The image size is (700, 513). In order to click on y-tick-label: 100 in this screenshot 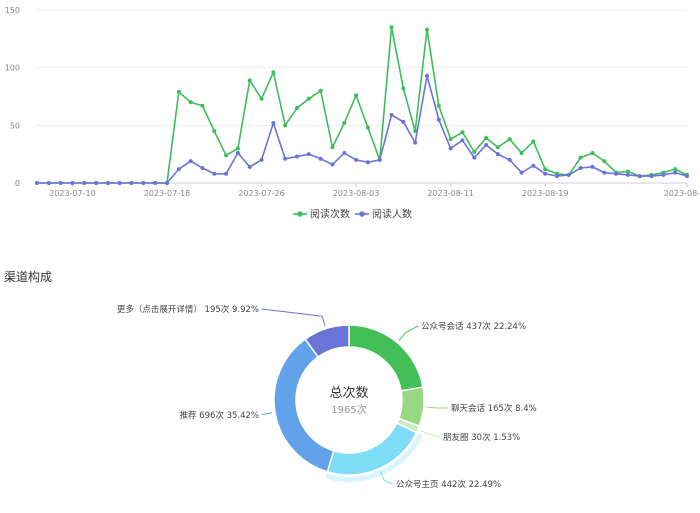, I will do `click(12, 68)`.